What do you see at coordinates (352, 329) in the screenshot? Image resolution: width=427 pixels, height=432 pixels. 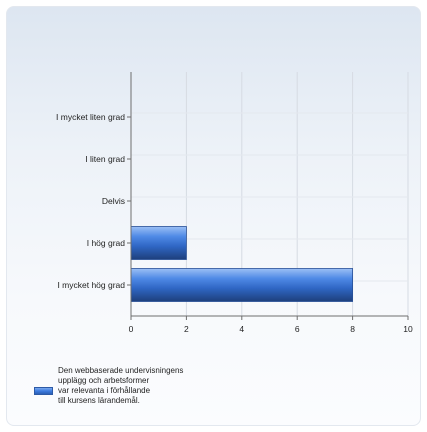 I see `x-tick-label: 8` at bounding box center [352, 329].